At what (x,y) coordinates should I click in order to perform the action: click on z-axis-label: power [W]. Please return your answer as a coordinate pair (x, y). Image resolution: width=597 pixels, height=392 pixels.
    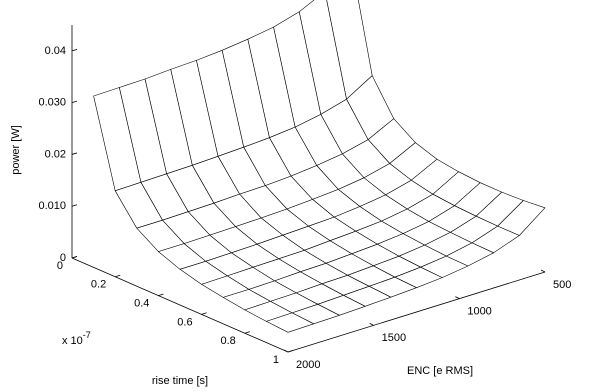
    Looking at the image, I should click on (16, 150).